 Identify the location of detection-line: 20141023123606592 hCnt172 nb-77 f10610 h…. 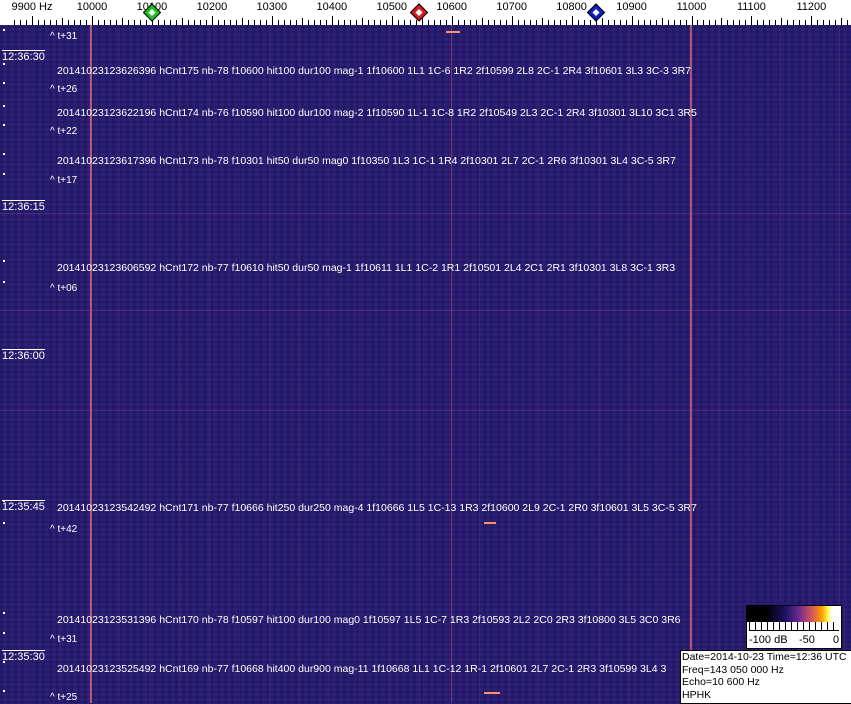
(366, 268).